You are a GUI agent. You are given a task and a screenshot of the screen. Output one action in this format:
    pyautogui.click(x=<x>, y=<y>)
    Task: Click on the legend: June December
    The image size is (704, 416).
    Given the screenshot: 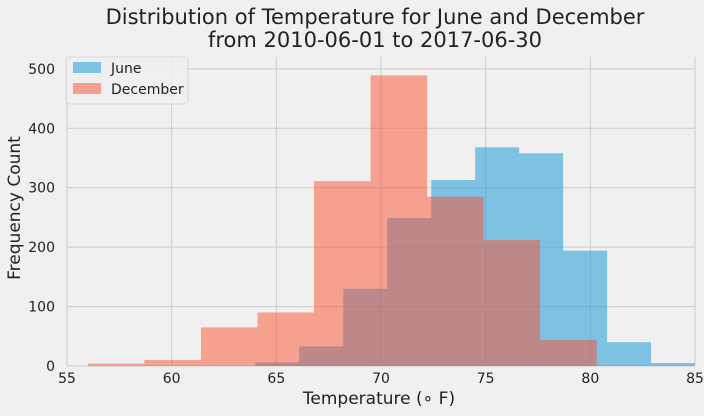 What is the action you would take?
    pyautogui.click(x=127, y=80)
    